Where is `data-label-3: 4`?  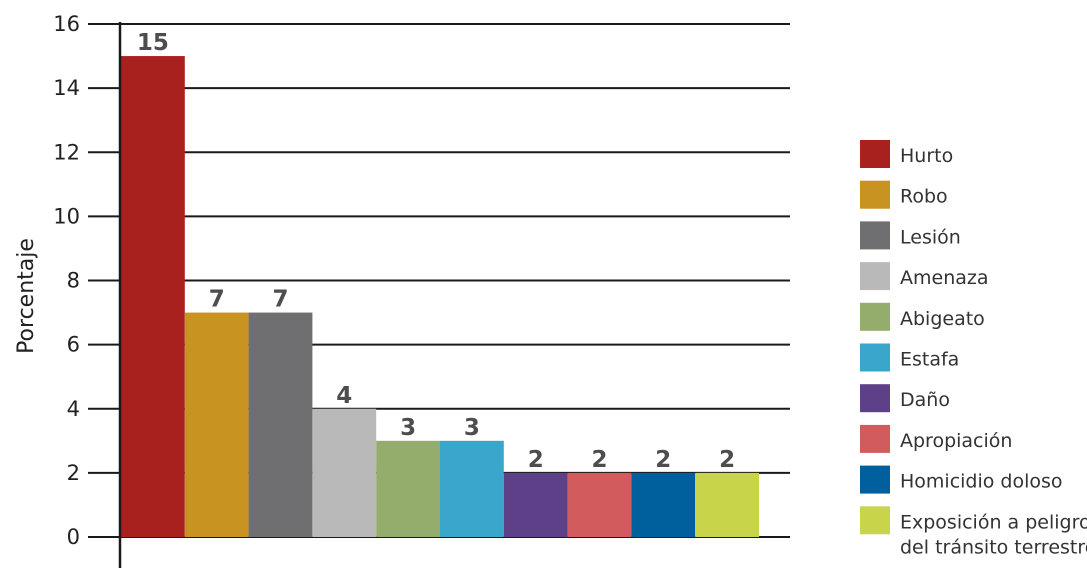 data-label-3: 4 is located at coordinates (344, 396).